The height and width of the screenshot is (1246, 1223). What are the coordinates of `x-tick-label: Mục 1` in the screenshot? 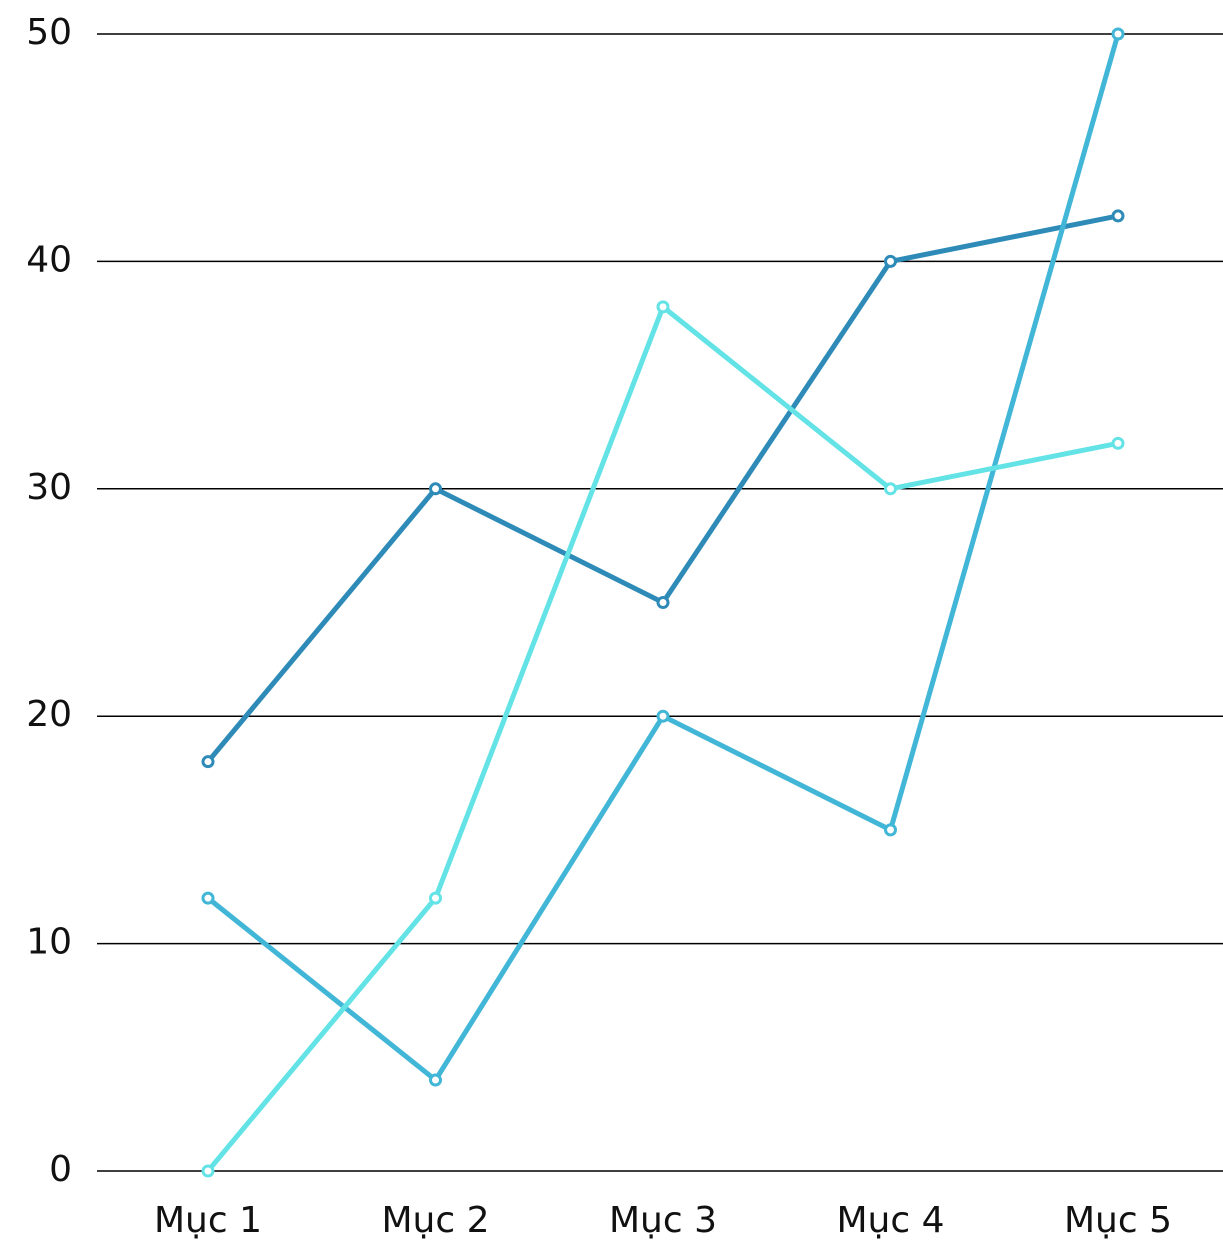 It's located at (208, 1220).